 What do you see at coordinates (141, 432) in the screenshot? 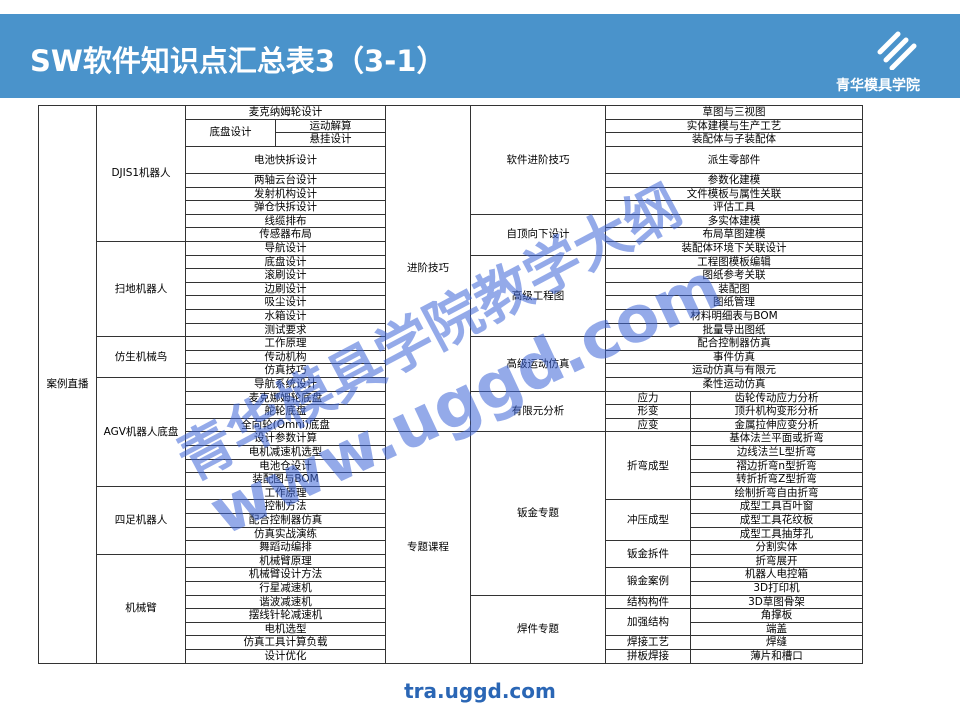
I see `table-cell: AGV机器人底盘` at bounding box center [141, 432].